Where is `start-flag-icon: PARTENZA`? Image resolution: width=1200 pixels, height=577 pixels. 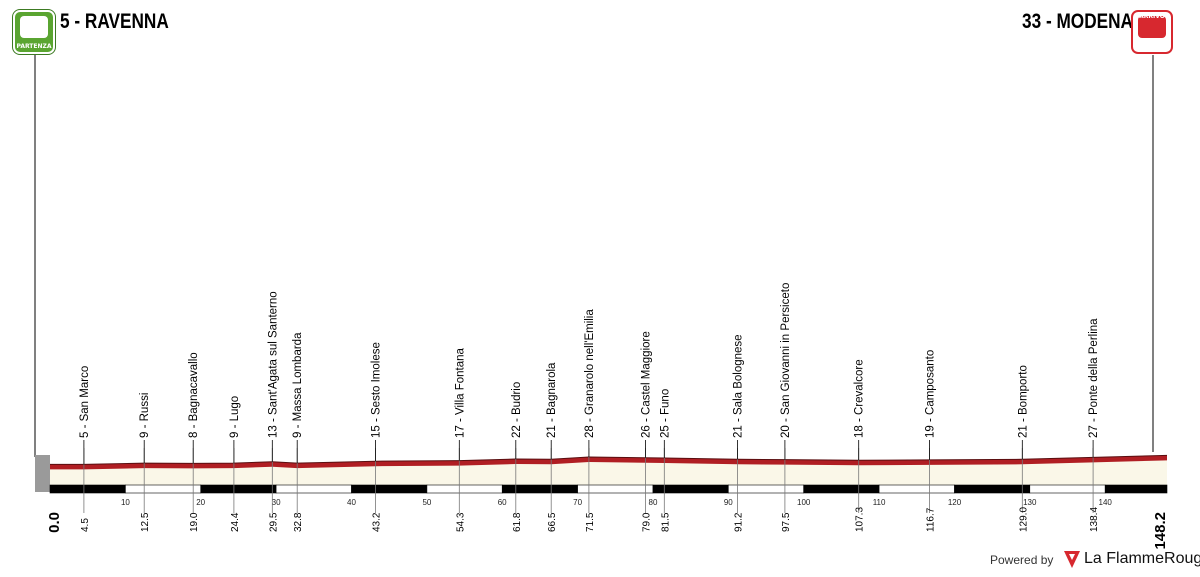 start-flag-icon: PARTENZA is located at coordinates (34, 32).